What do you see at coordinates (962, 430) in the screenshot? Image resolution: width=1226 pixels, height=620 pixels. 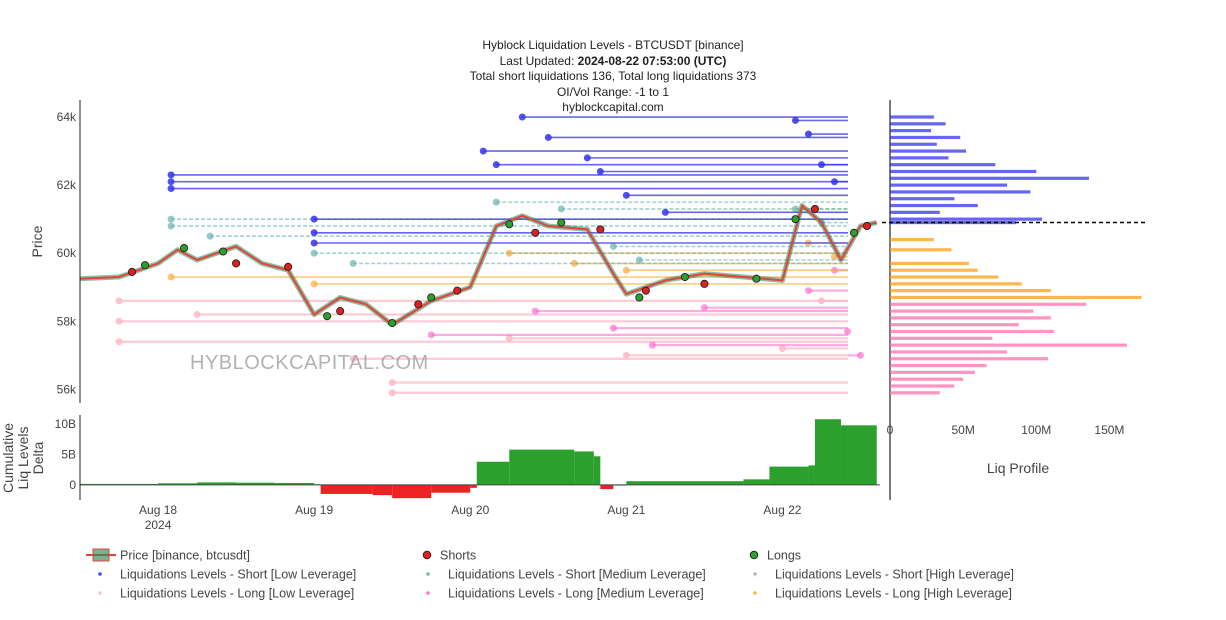 I see `profile-x-tick-label: 50M` at bounding box center [962, 430].